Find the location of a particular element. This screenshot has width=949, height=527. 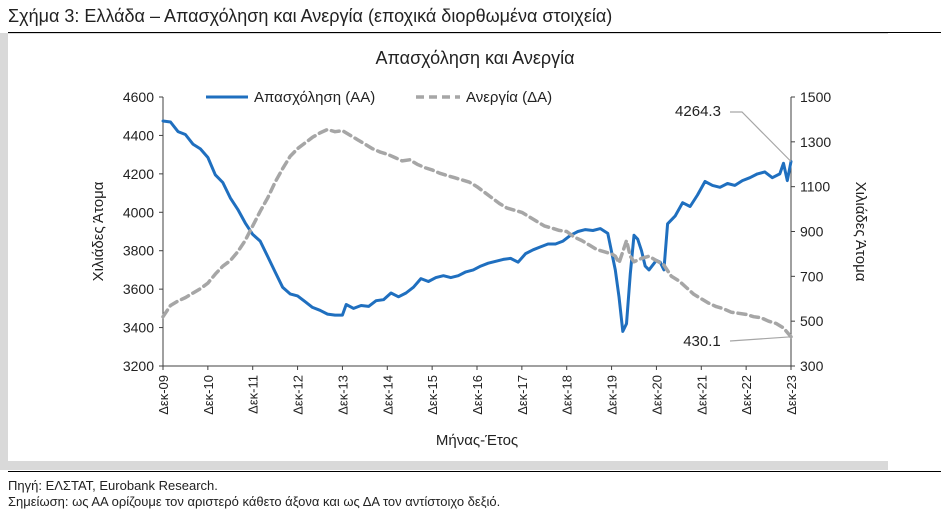

legend-employment-label: Απασχόληση (ΑΑ) is located at coordinates (314, 97).